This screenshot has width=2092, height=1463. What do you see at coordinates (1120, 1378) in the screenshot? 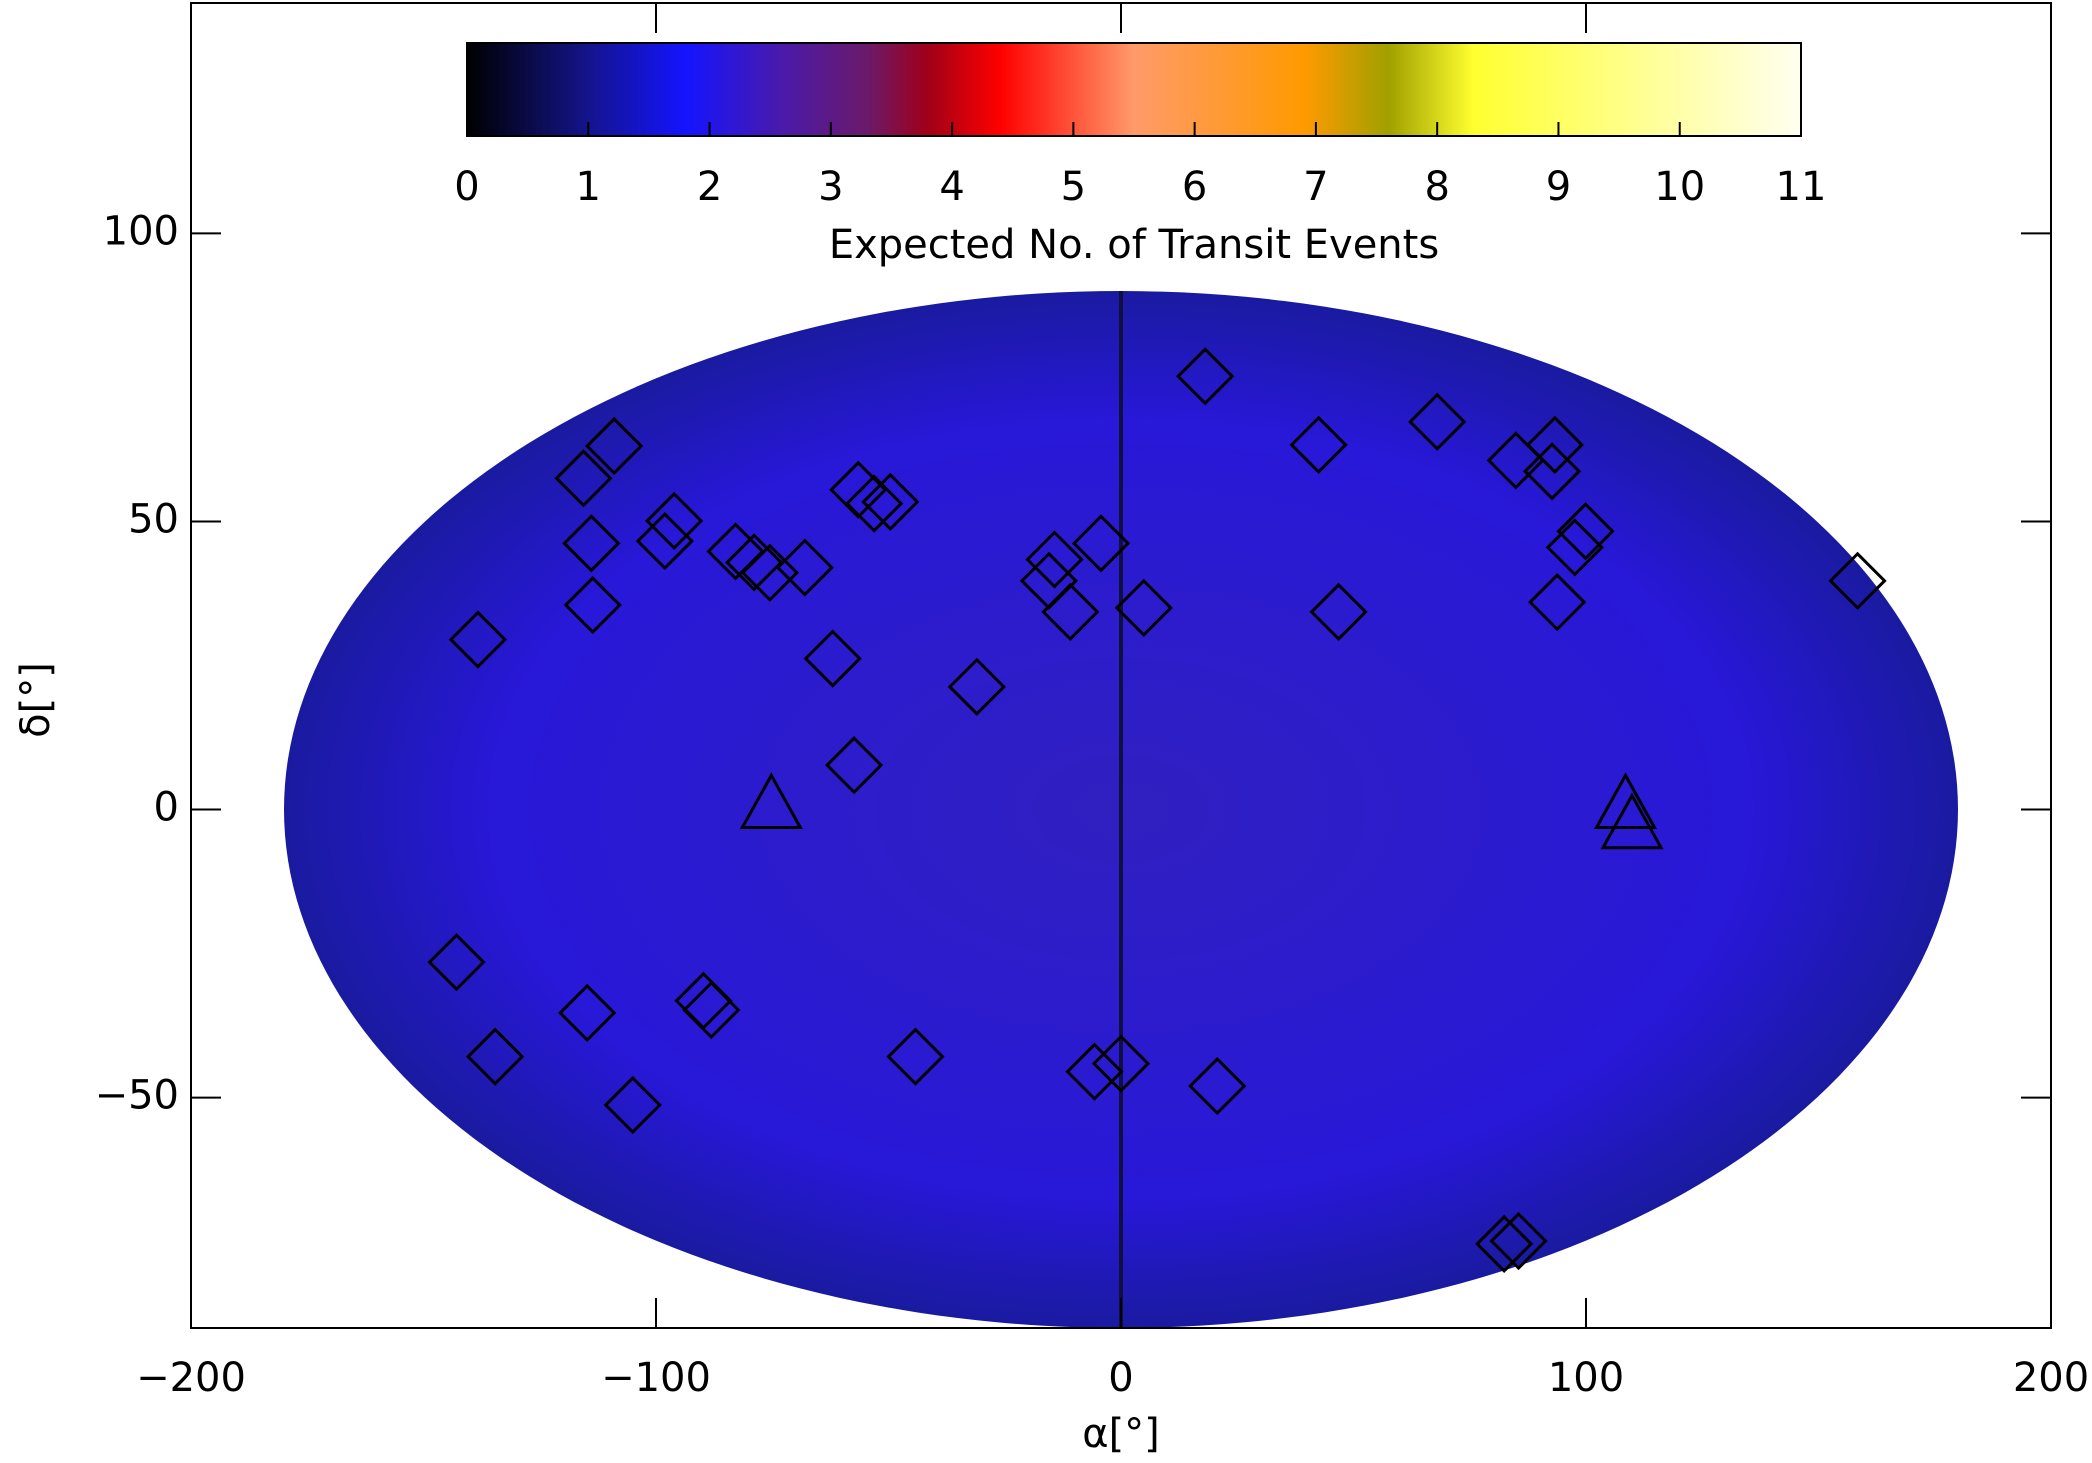
I see `x-tick-label: 0` at bounding box center [1120, 1378].